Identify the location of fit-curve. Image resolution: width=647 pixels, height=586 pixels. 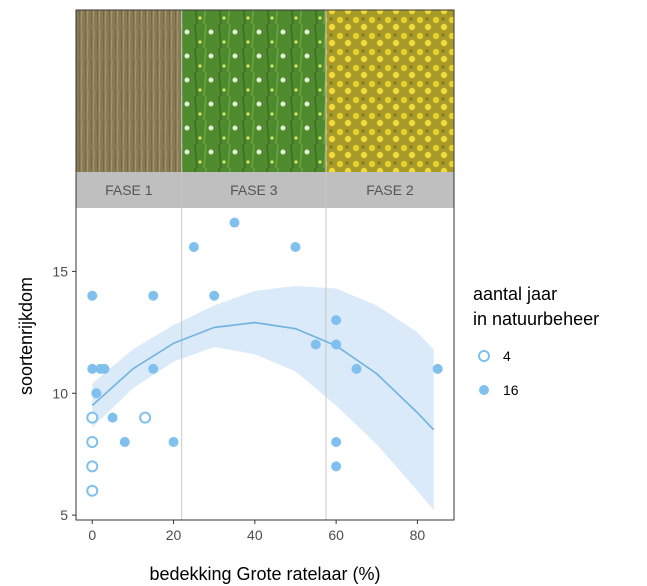
(263, 376).